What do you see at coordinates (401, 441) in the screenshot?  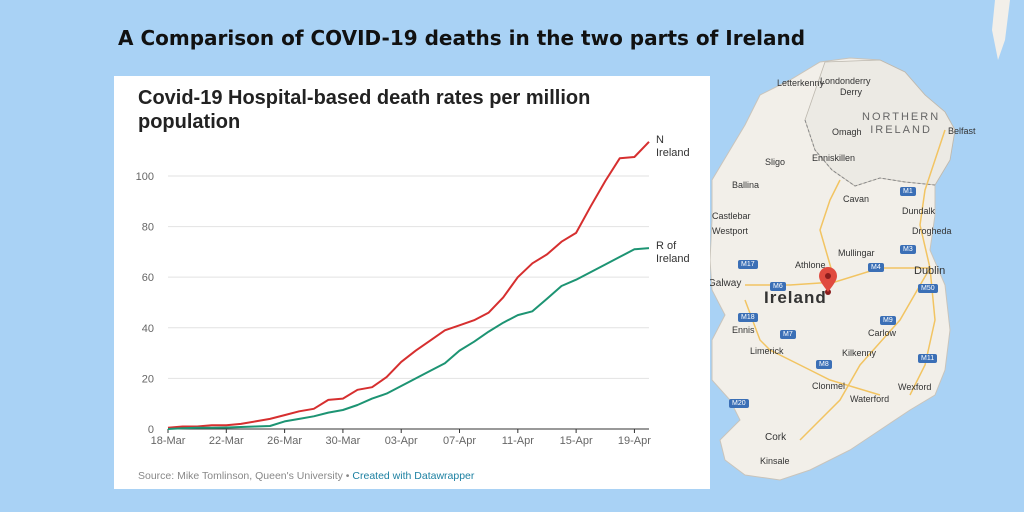 I see `x-tick-label: 03-Apr` at bounding box center [401, 441].